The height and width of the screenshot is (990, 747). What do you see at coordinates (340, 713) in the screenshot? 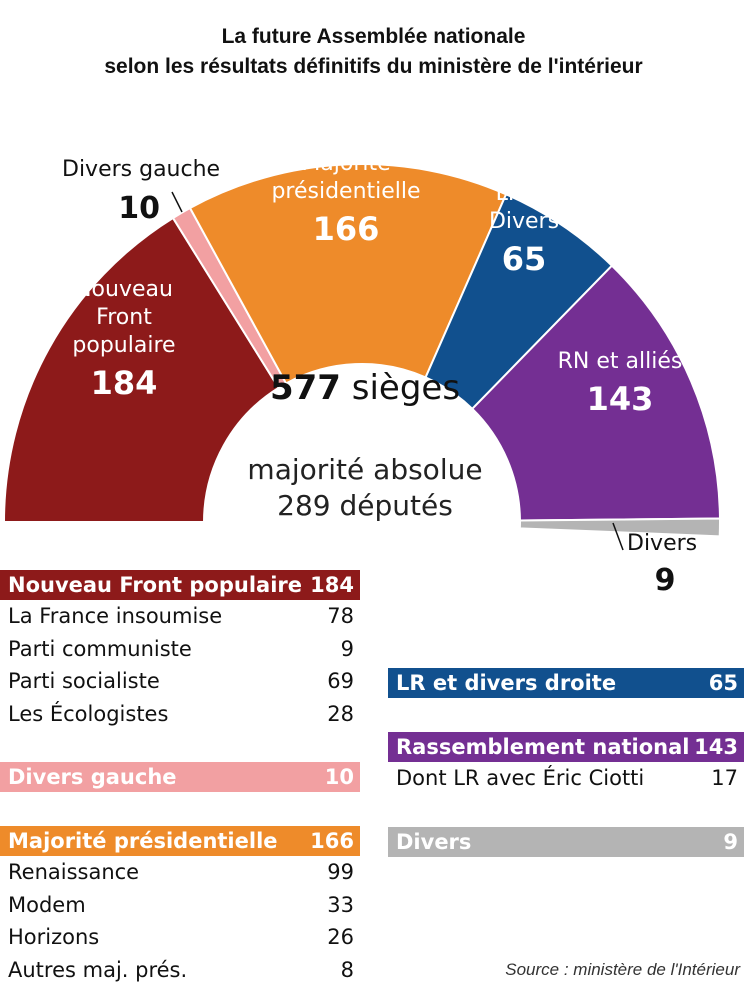
I see `row-value: 28` at bounding box center [340, 713].